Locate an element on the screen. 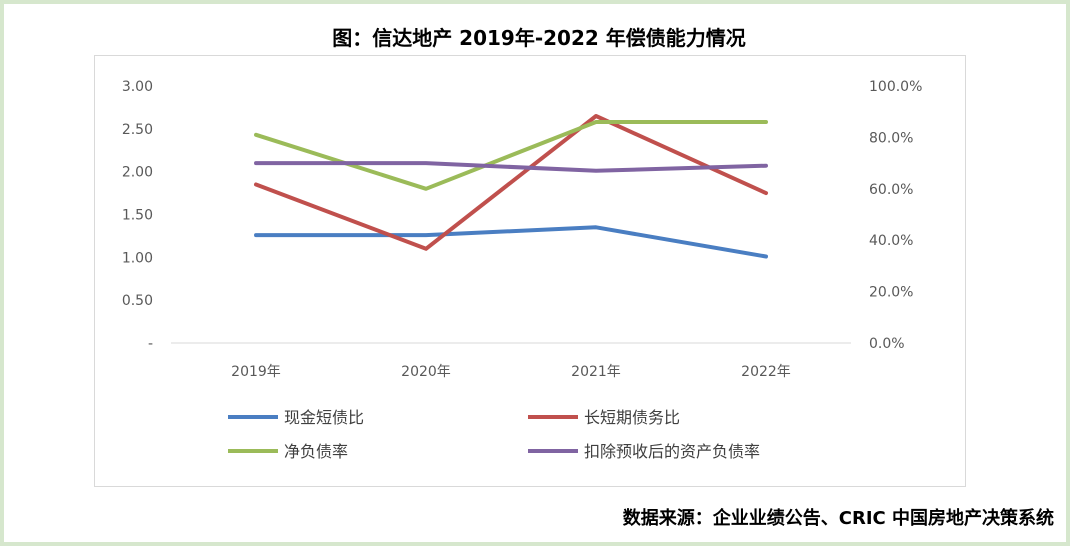  y-left-tick-label: 2.00 is located at coordinates (137, 173).